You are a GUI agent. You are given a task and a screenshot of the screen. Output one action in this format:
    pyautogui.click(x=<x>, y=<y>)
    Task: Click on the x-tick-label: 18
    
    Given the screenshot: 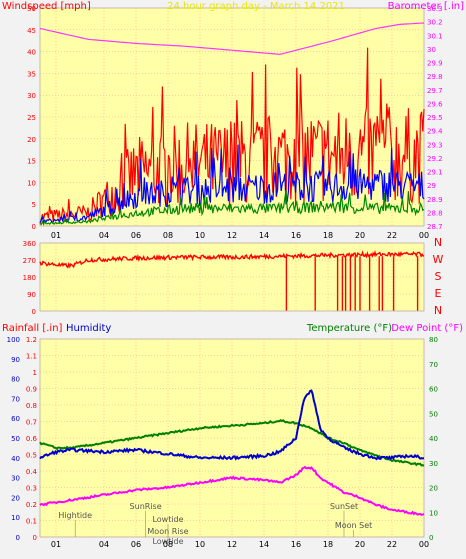 What is the action you would take?
    pyautogui.click(x=328, y=544)
    